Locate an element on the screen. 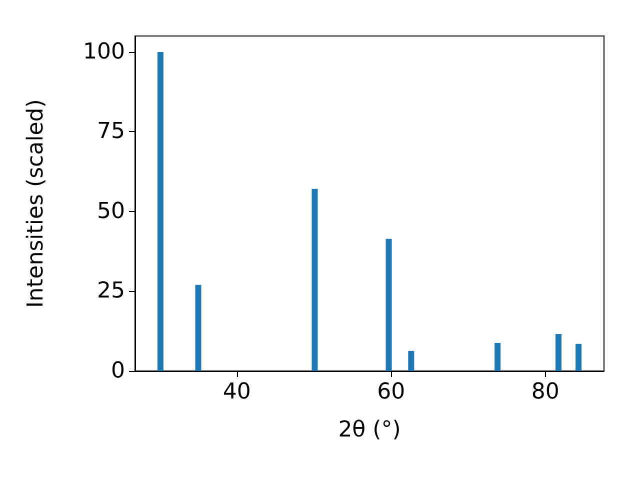 Image resolution: width=640 pixels, height=480 pixels. y-tick-label: 25 is located at coordinates (111, 291).